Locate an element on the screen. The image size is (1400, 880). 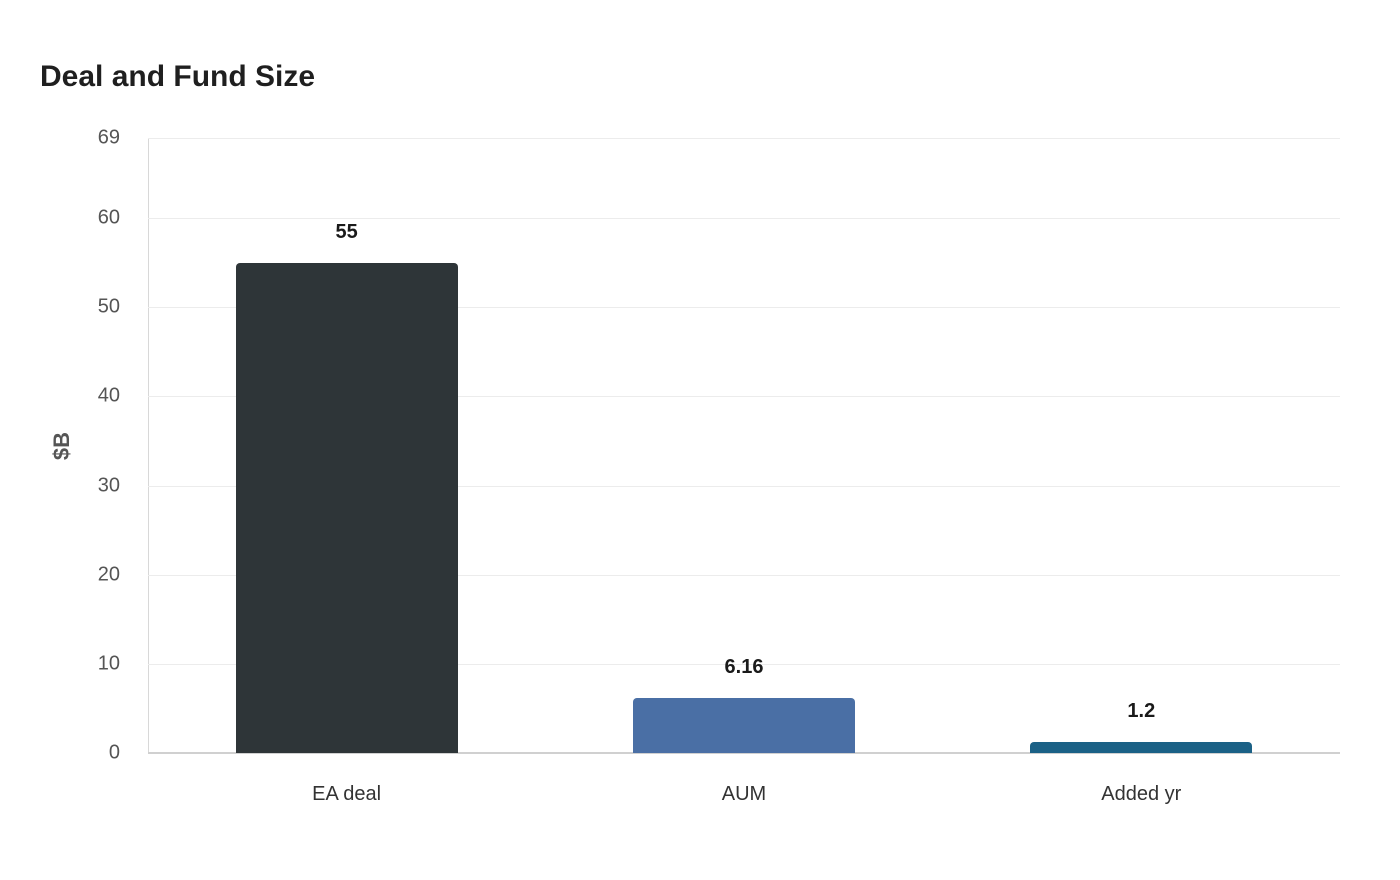
y-tick-label: 10 is located at coordinates (108, 663).